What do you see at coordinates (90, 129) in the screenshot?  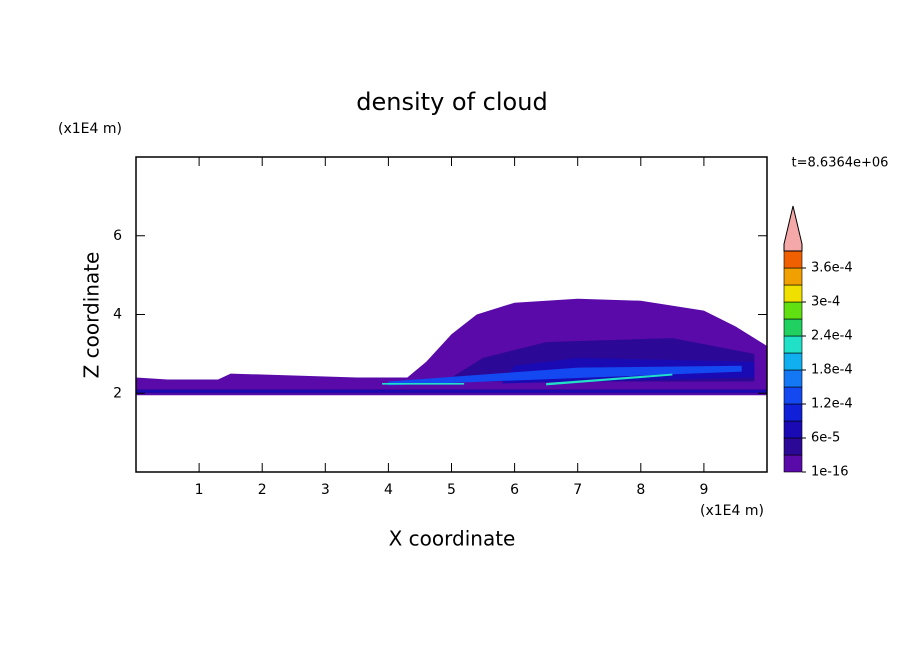 I see `y-unit: (x1E4 m)` at bounding box center [90, 129].